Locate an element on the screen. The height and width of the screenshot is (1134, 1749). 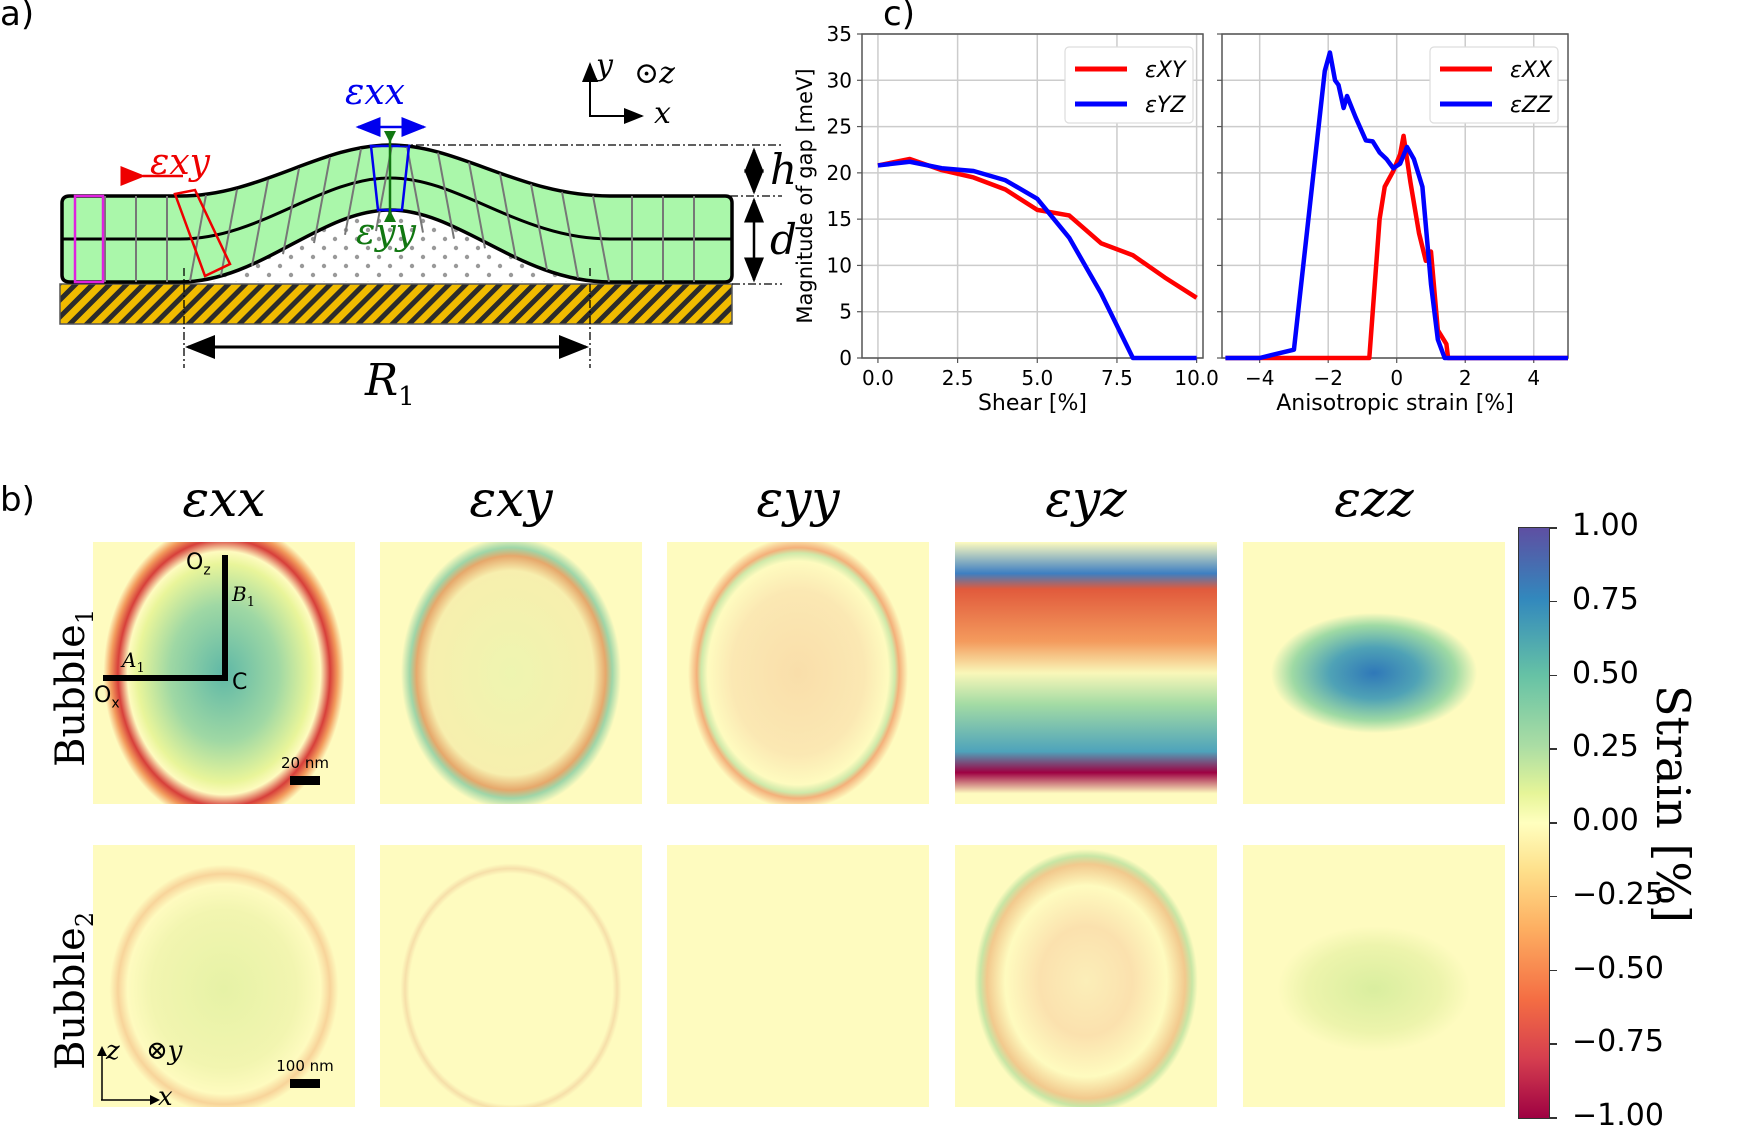
y-tick-label: 15 is located at coordinates (839, 219).